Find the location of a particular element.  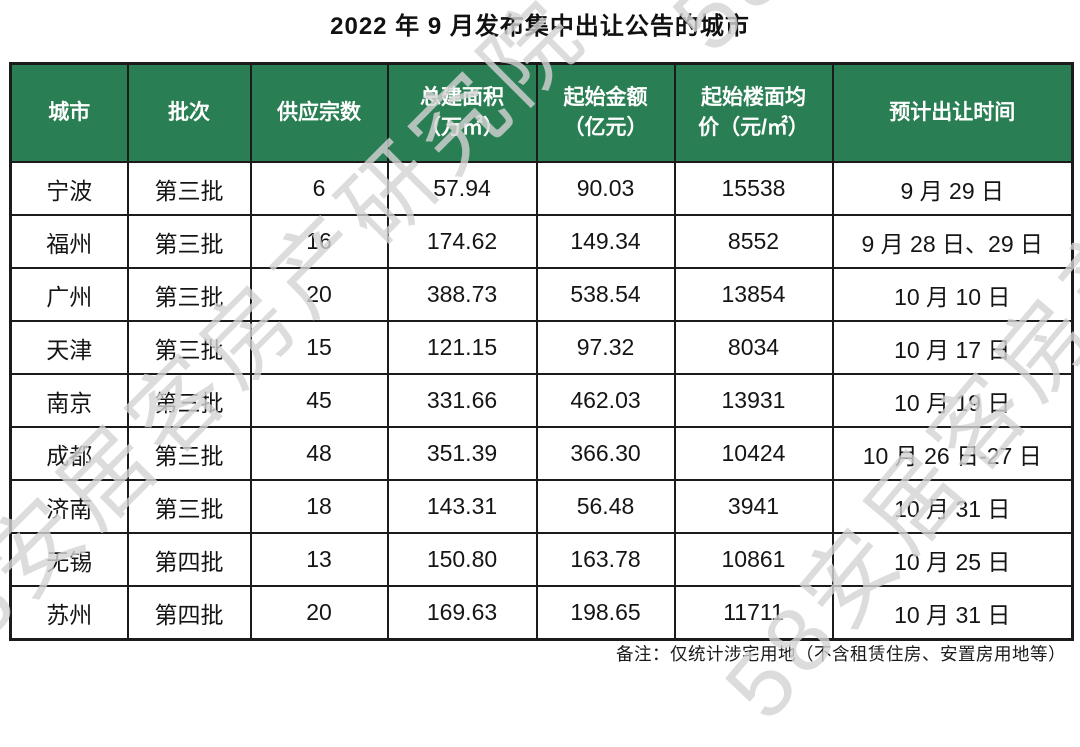

cell-start-amount: 97.32 is located at coordinates (605, 347).